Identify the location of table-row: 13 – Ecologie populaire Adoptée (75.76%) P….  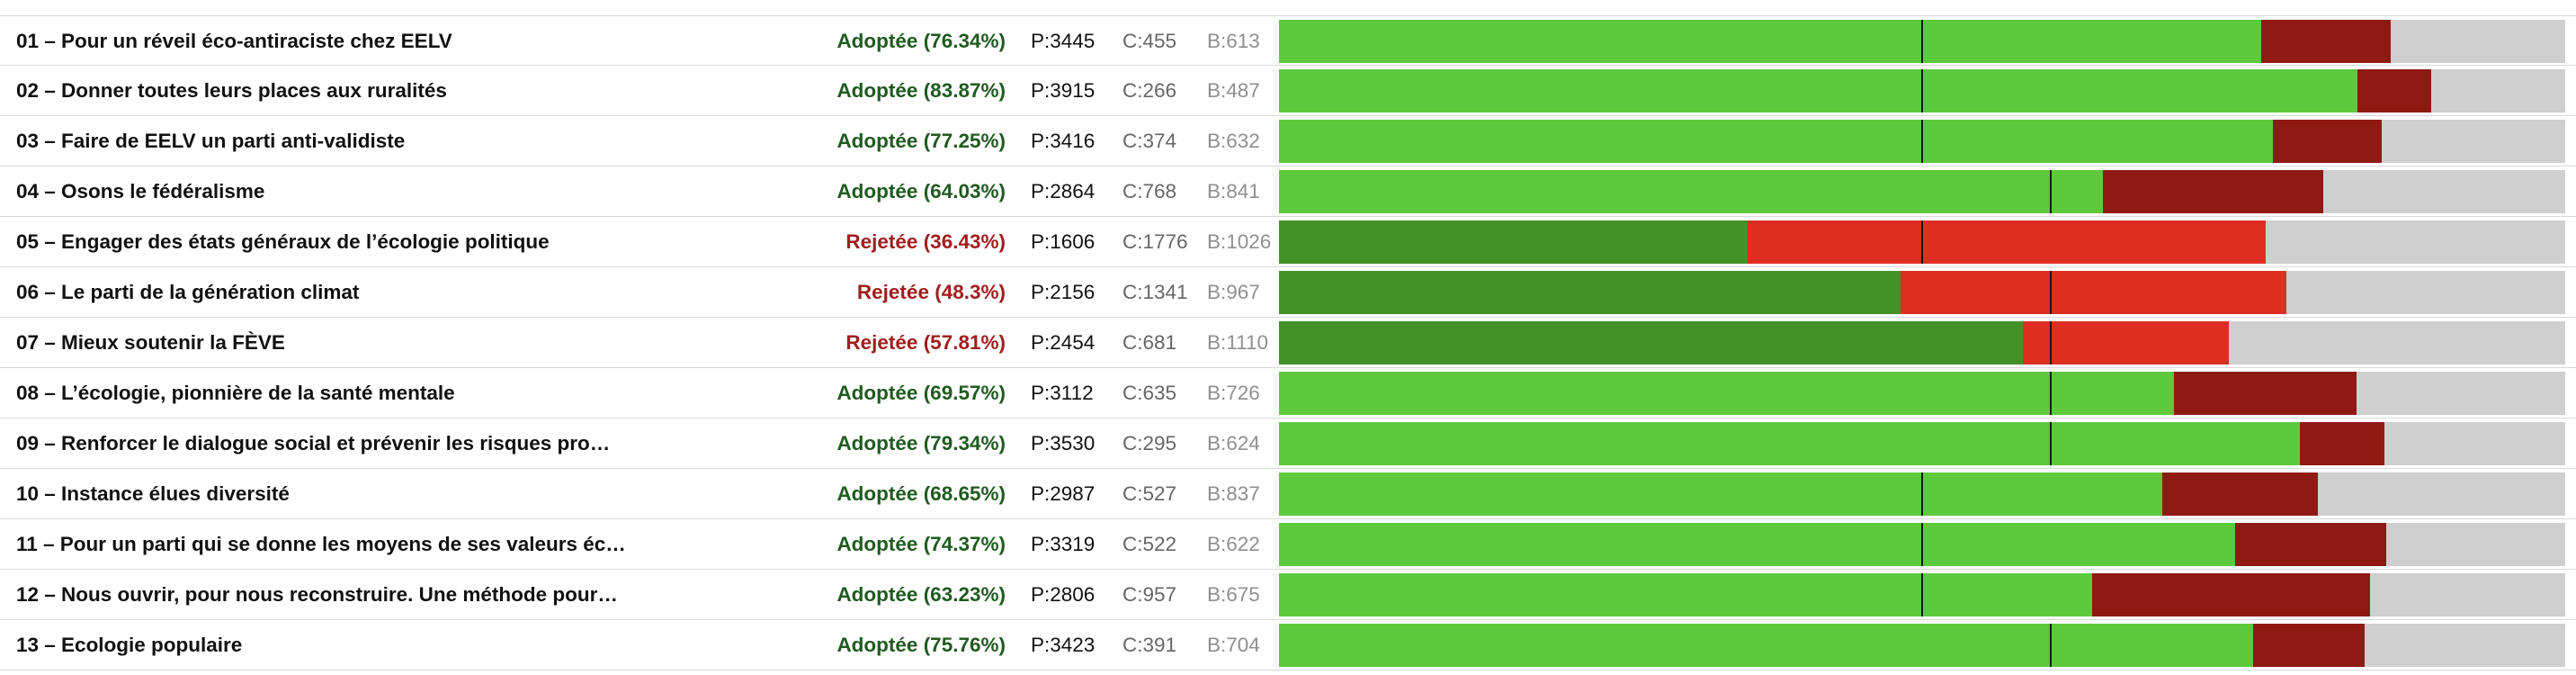
(1288, 645).